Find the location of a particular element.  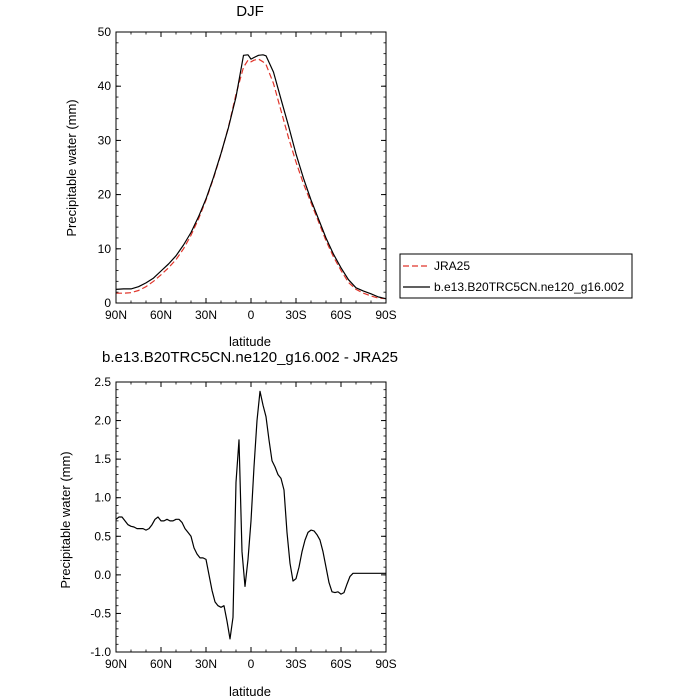

legend: JRA25 b.e13.B20TRC5CN.ne120_g16.002 is located at coordinates (516, 276).